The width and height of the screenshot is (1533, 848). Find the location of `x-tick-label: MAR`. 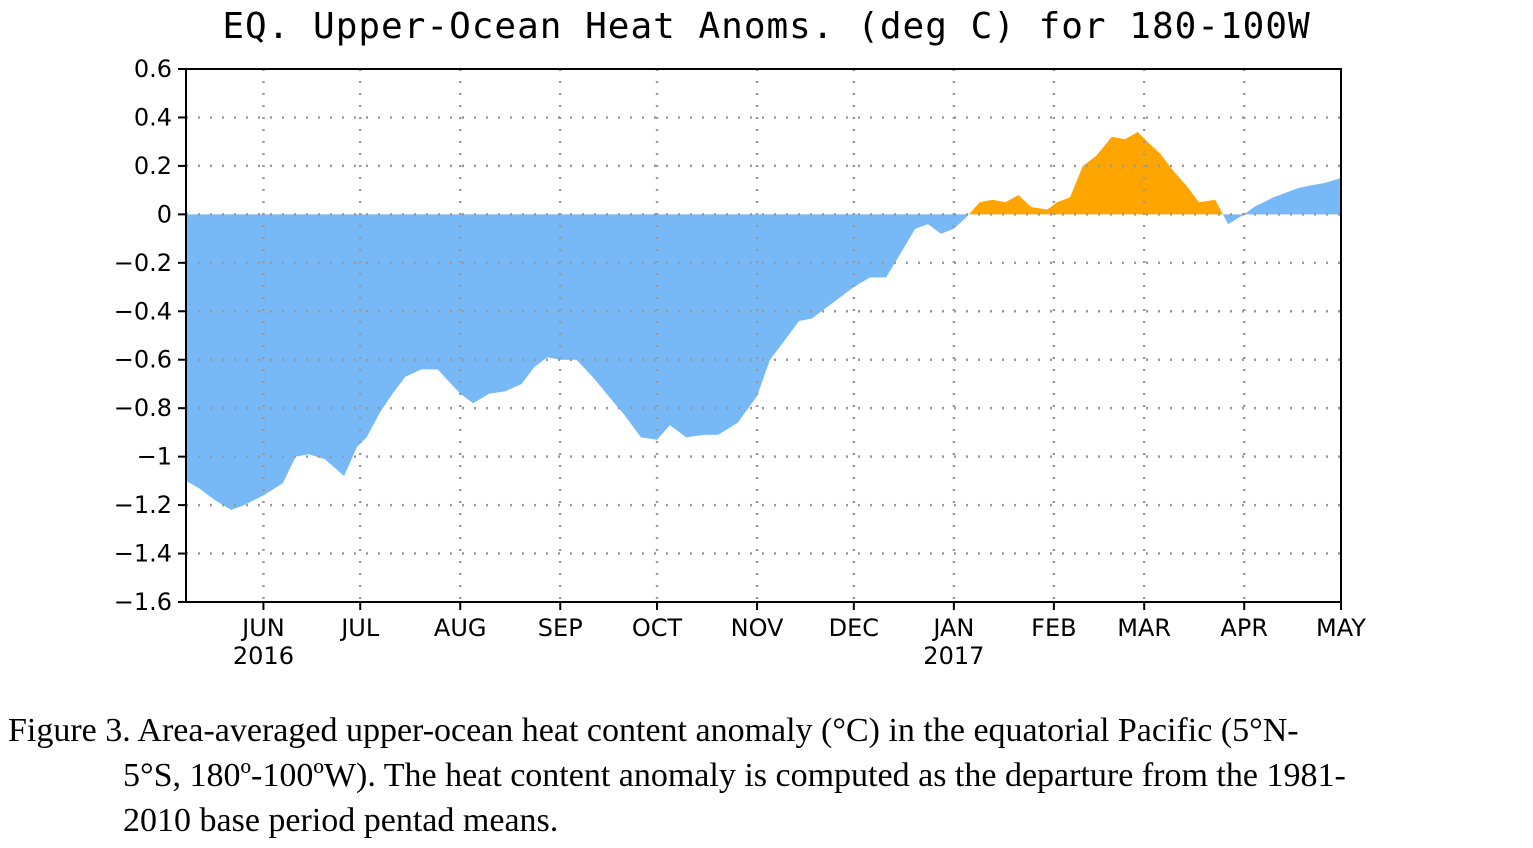

x-tick-label: MAR is located at coordinates (1144, 628).